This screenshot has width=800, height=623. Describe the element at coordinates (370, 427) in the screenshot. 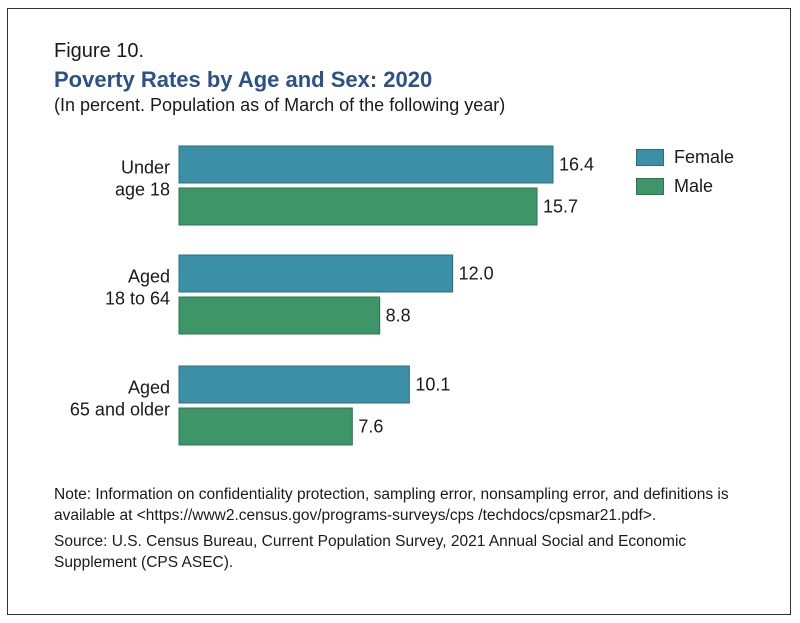

I see `data-label-male: 7.6` at that location.